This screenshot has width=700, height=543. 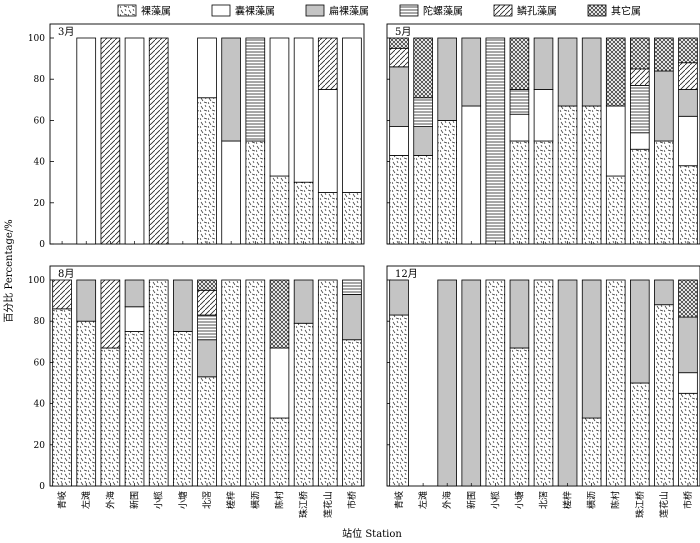 I want to click on x-tick-label: 市桥, so click(x=352, y=500).